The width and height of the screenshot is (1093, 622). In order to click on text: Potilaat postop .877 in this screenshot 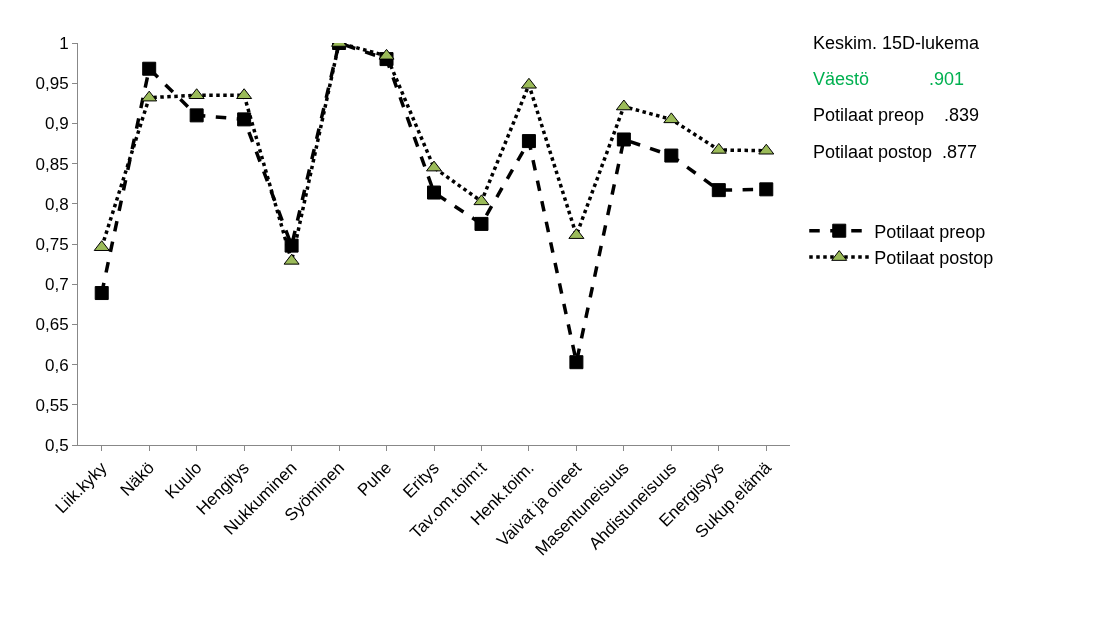, I will do `click(895, 152)`.